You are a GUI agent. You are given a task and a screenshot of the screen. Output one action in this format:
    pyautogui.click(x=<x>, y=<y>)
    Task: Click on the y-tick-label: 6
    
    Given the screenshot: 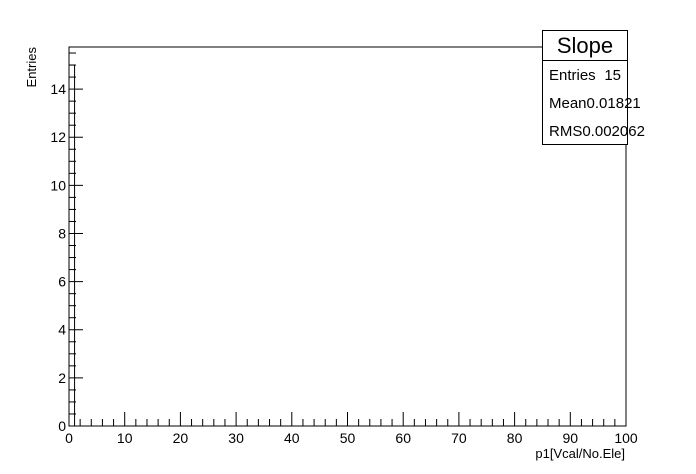 What is the action you would take?
    pyautogui.click(x=62, y=282)
    